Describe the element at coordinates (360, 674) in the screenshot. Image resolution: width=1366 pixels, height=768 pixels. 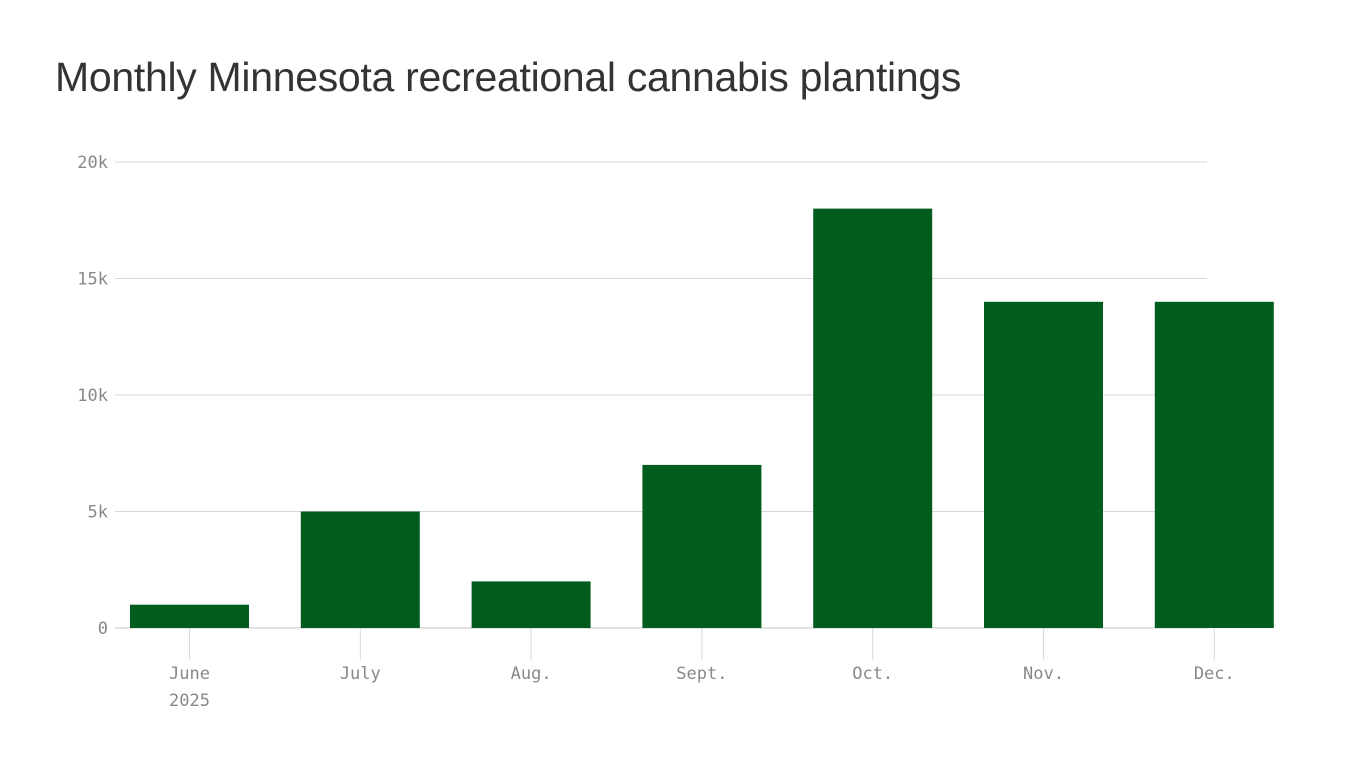
I see `x-tick-label: July` at that location.